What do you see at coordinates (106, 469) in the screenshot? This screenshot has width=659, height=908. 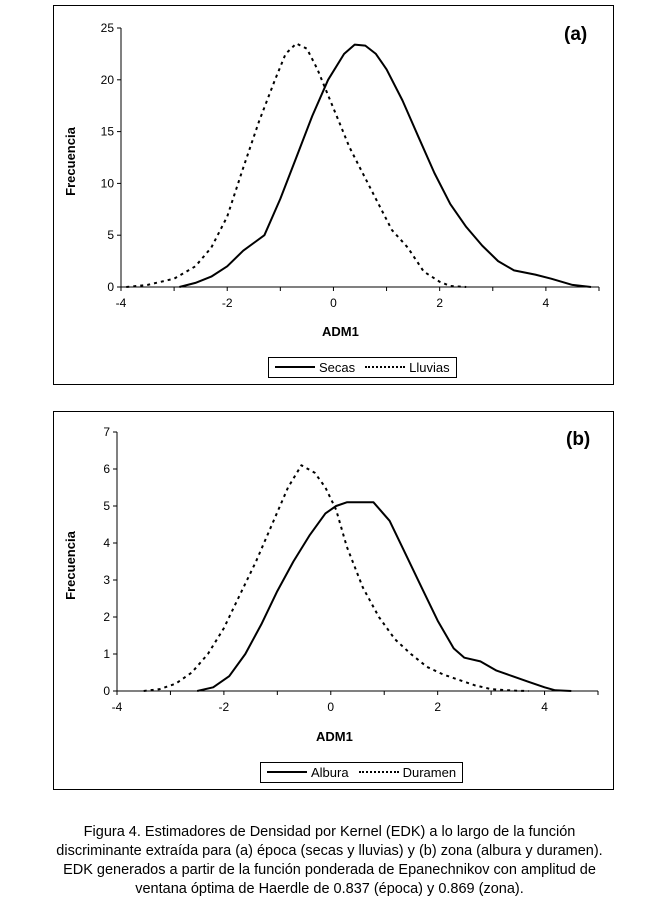 I see `y-tick-label: 6` at bounding box center [106, 469].